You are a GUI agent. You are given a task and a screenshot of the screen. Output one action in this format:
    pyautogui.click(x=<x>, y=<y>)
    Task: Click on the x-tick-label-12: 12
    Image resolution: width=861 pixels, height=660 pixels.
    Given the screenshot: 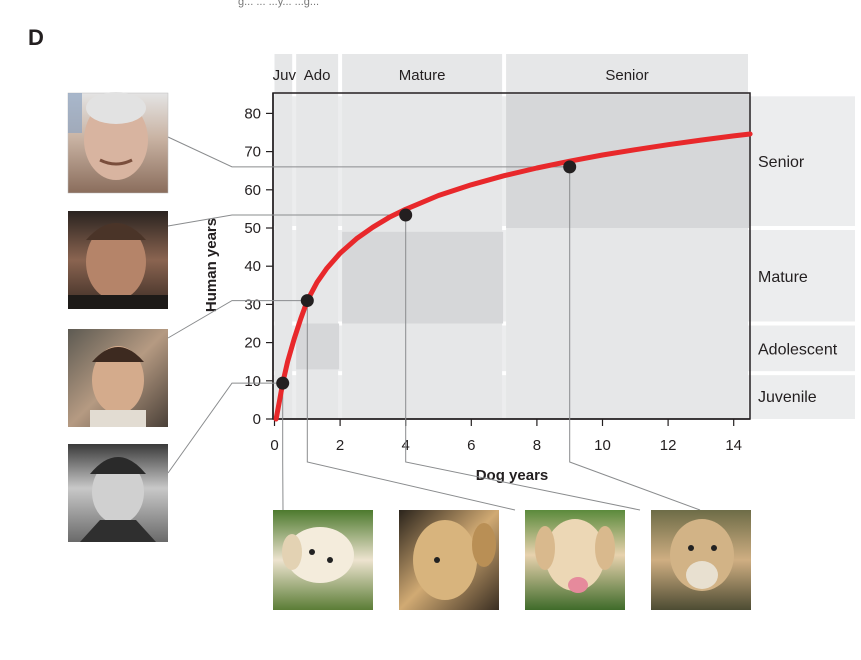 What is the action you would take?
    pyautogui.click(x=668, y=445)
    